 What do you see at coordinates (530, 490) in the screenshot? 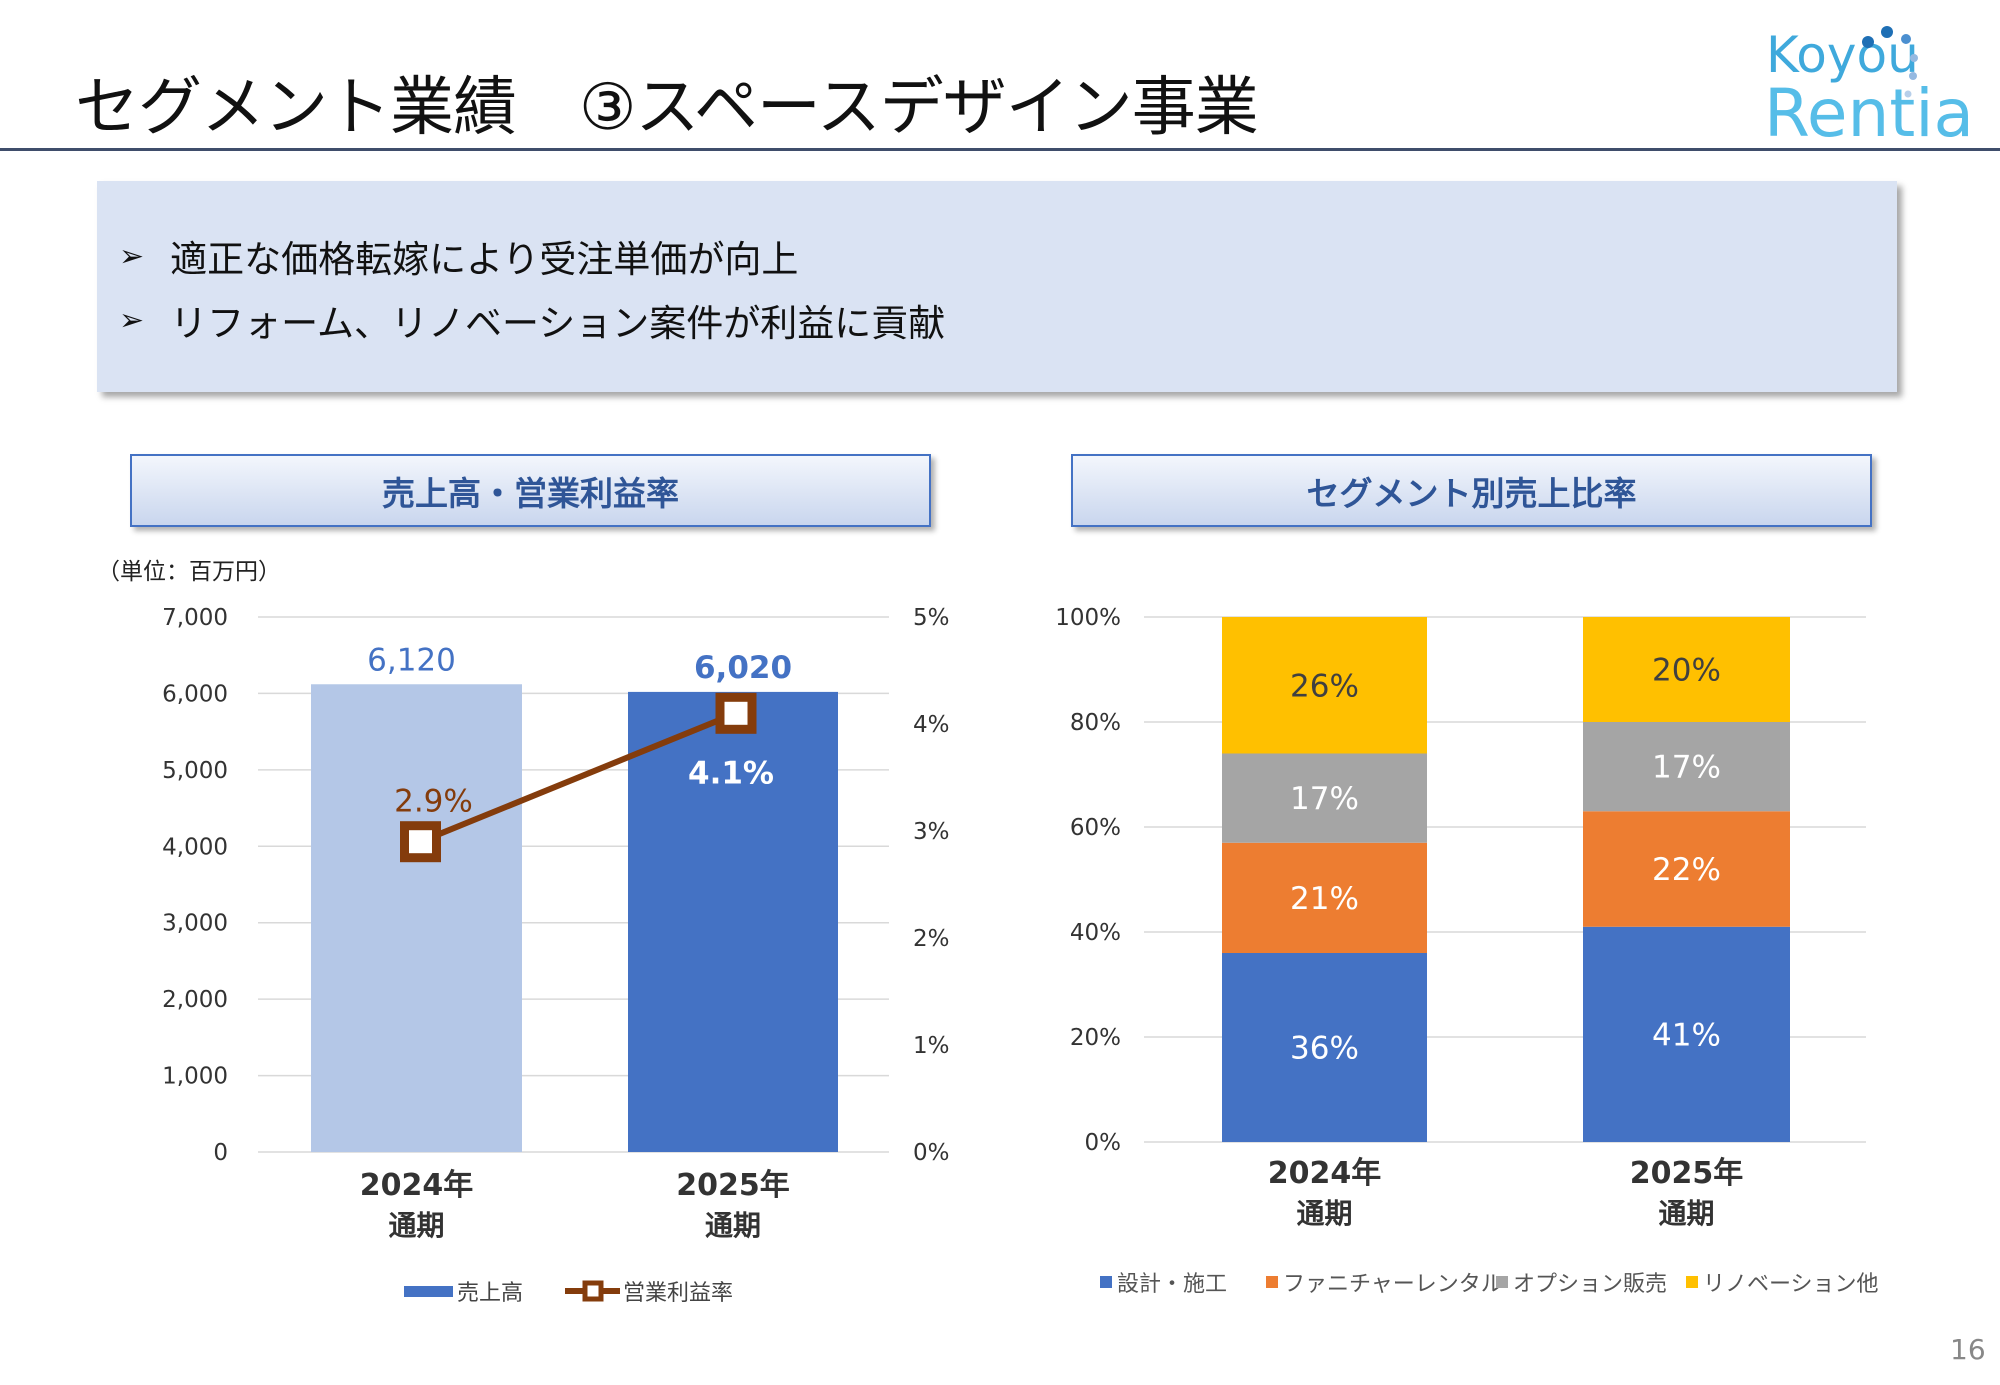
I see `chart1-title: 売上高・営業利益率` at bounding box center [530, 490].